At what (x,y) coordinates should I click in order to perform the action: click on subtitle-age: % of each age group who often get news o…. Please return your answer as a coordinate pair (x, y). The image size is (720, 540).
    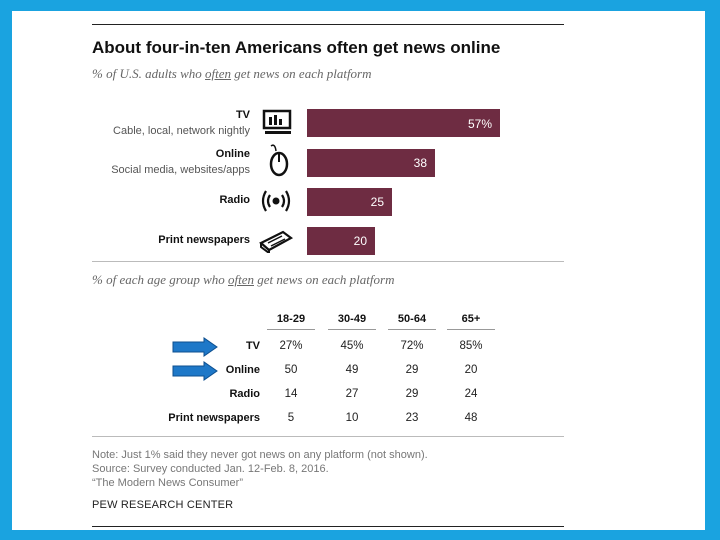
    Looking at the image, I should click on (243, 279).